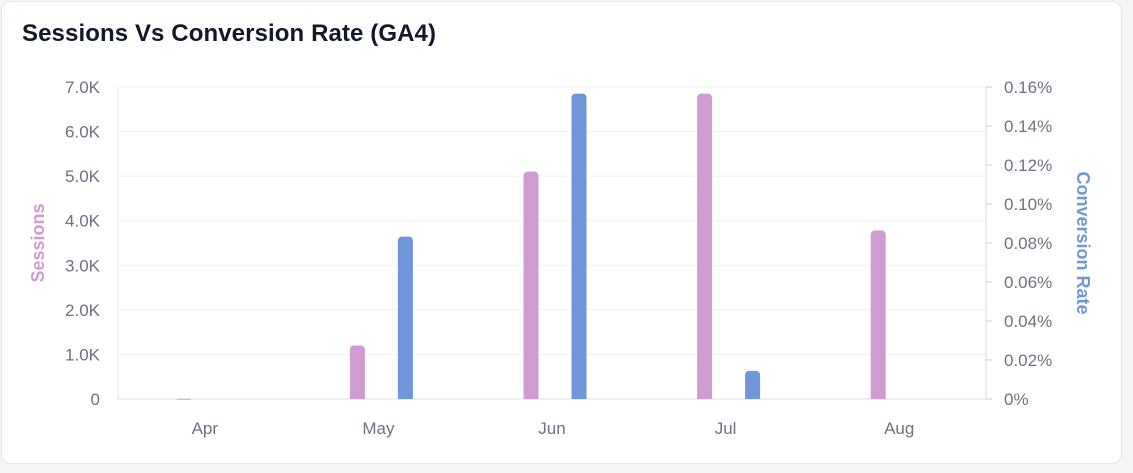 The image size is (1133, 473). I want to click on y-left-tick-label: 4.0K, so click(83, 221).